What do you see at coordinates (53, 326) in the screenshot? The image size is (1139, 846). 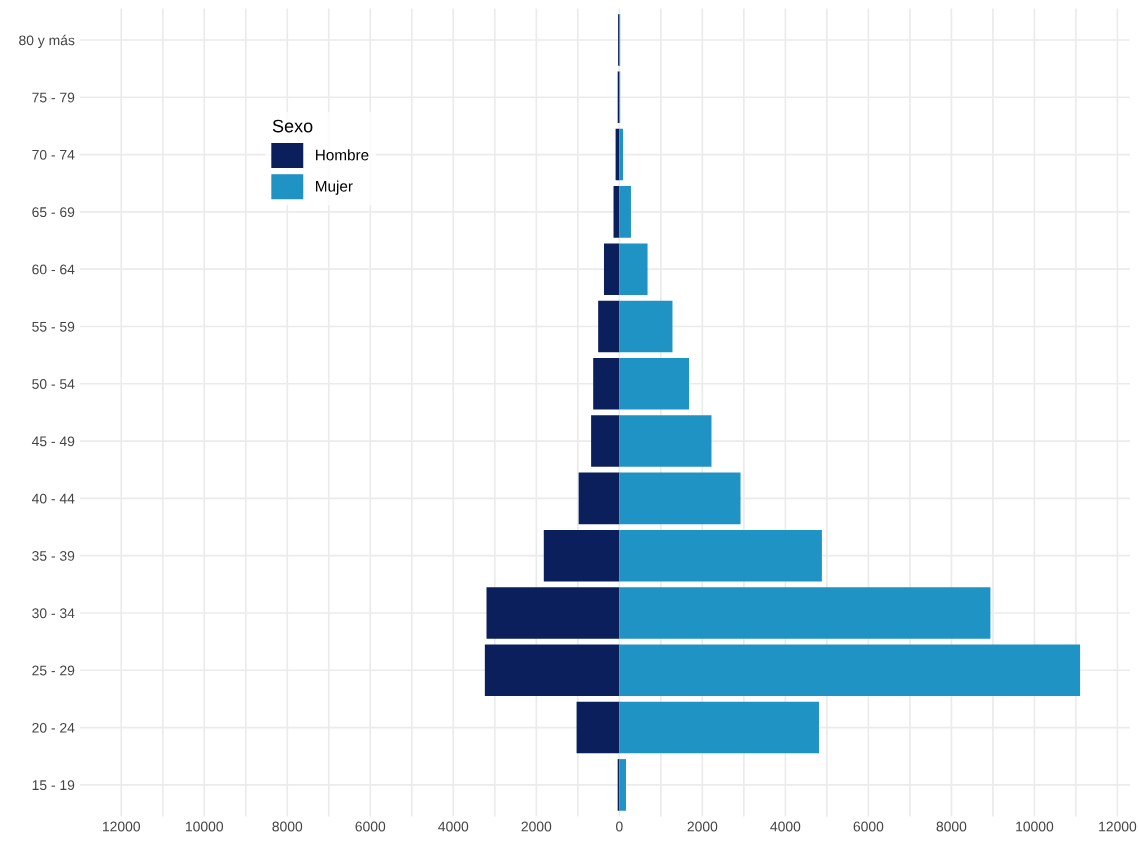 I see `y-tick-label: 55 - 59` at bounding box center [53, 326].